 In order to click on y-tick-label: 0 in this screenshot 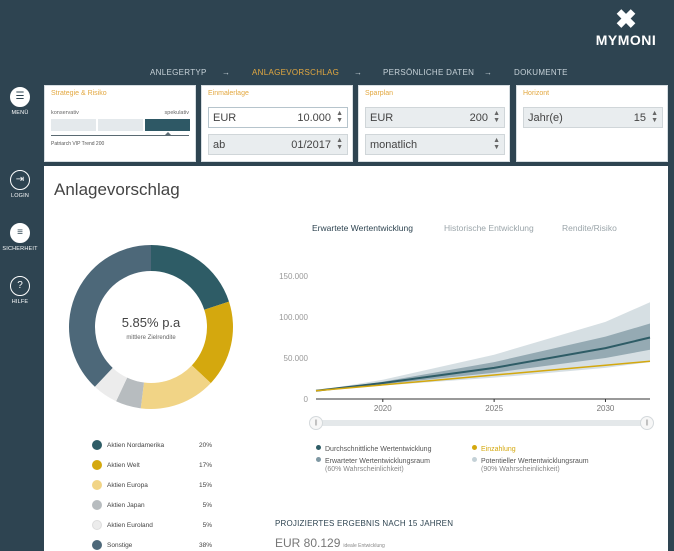, I will do `click(306, 399)`.